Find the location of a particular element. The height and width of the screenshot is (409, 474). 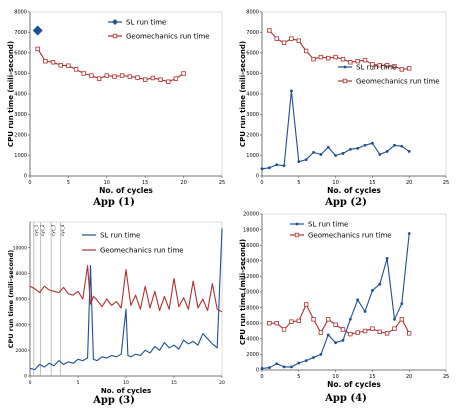

x-tick-label: 5 is located at coordinates (78, 383).